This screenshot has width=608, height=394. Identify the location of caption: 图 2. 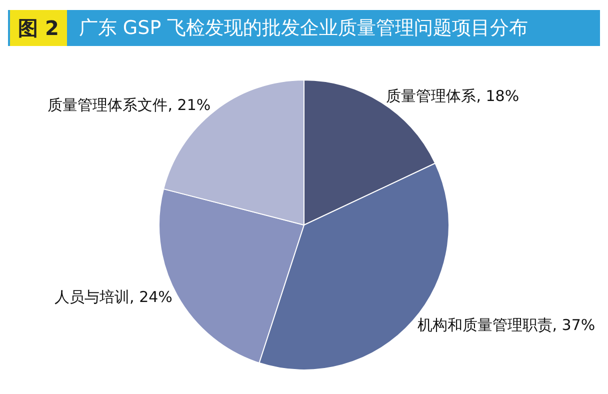
(38, 28).